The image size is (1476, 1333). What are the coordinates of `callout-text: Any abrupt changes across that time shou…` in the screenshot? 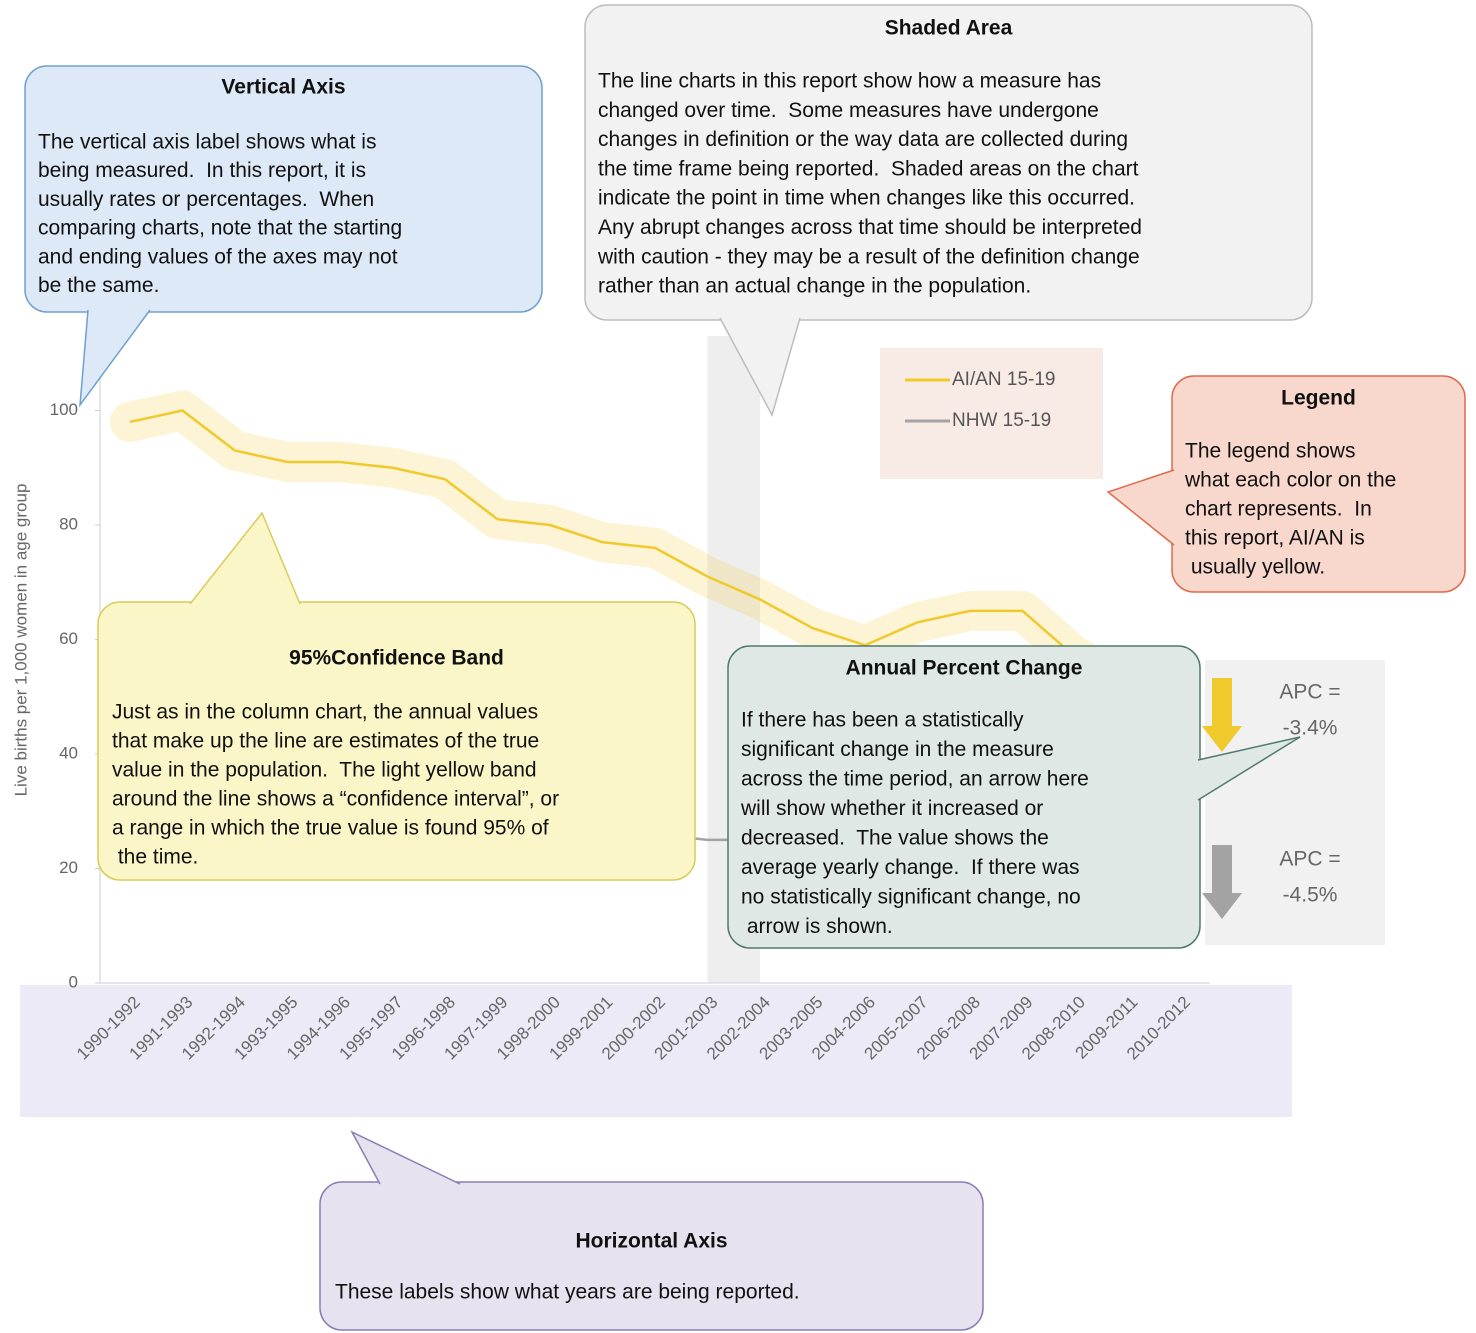 It's located at (870, 227).